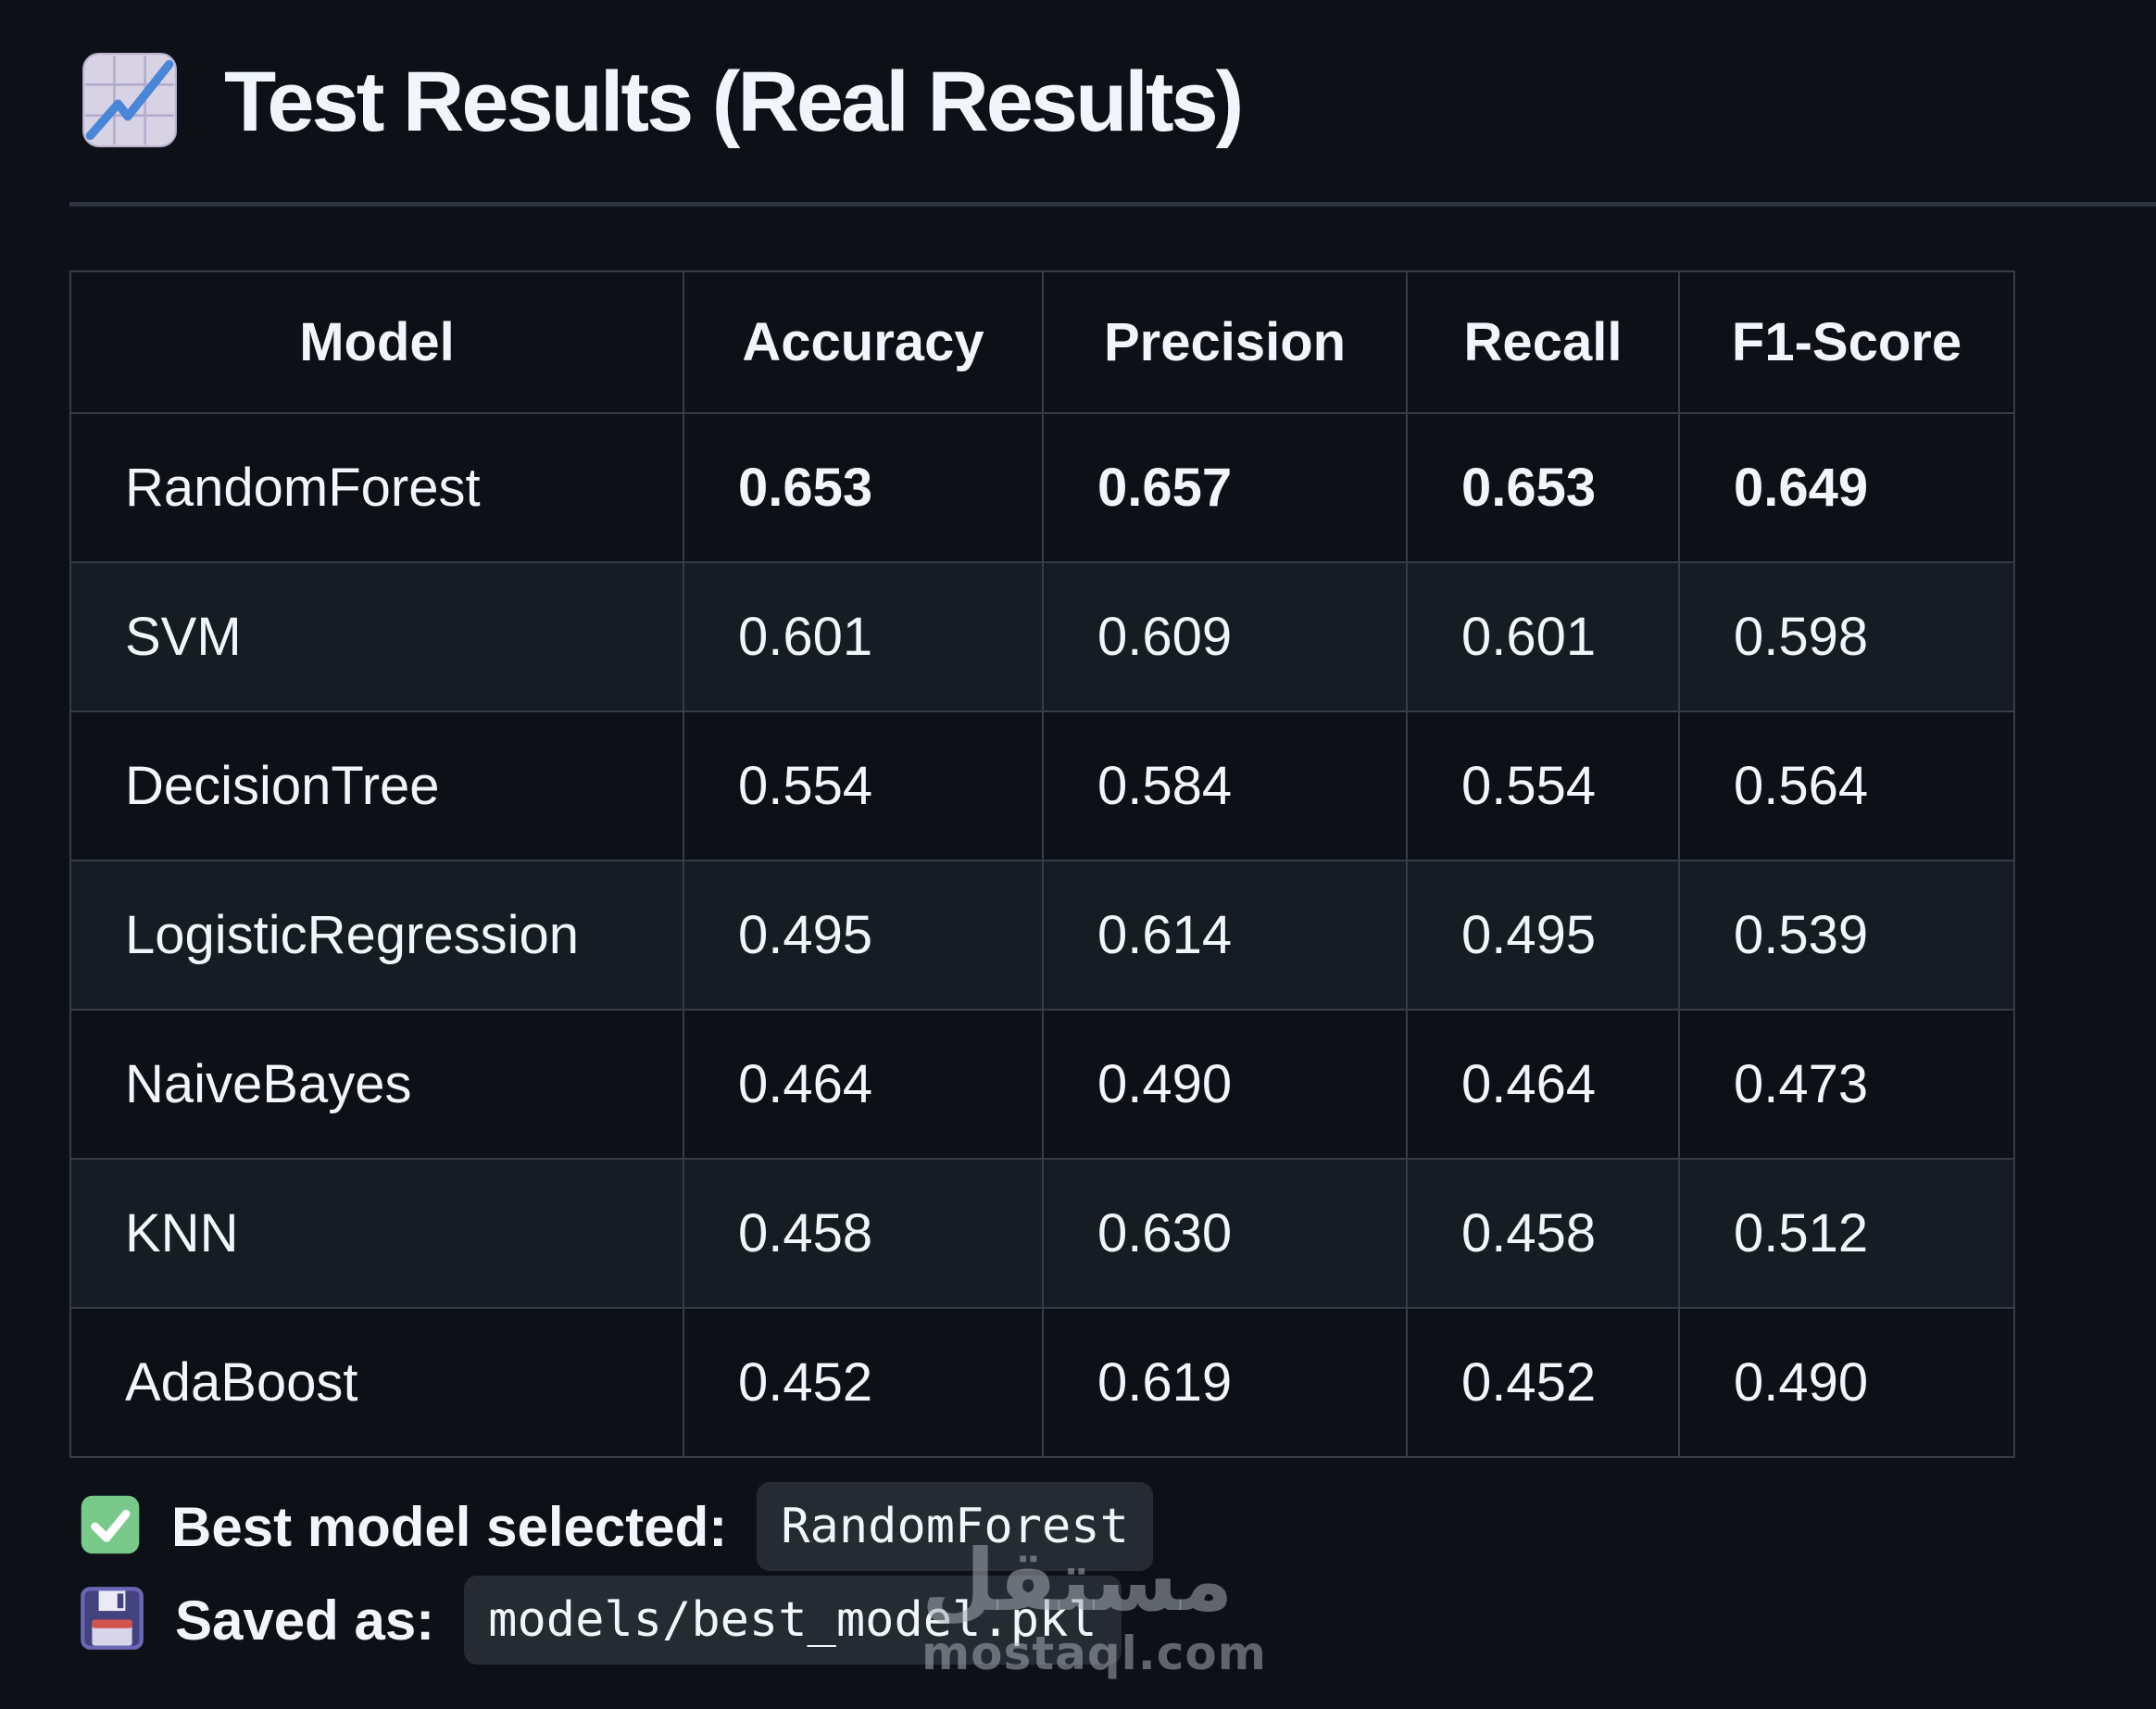 The height and width of the screenshot is (1709, 2156). I want to click on table-header-row: Model Accuracy Precision Recall F1-Score, so click(1042, 342).